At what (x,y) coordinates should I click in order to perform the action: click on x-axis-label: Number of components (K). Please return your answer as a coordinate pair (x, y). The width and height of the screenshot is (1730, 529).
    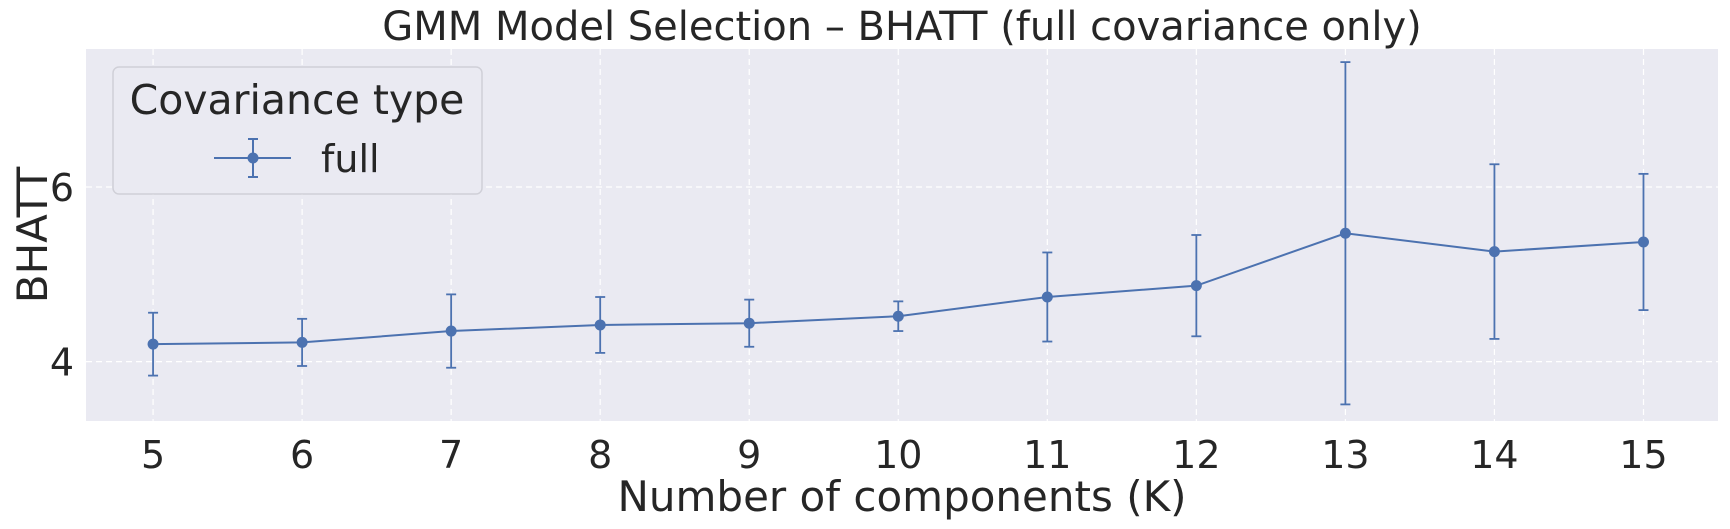
    Looking at the image, I should click on (901, 496).